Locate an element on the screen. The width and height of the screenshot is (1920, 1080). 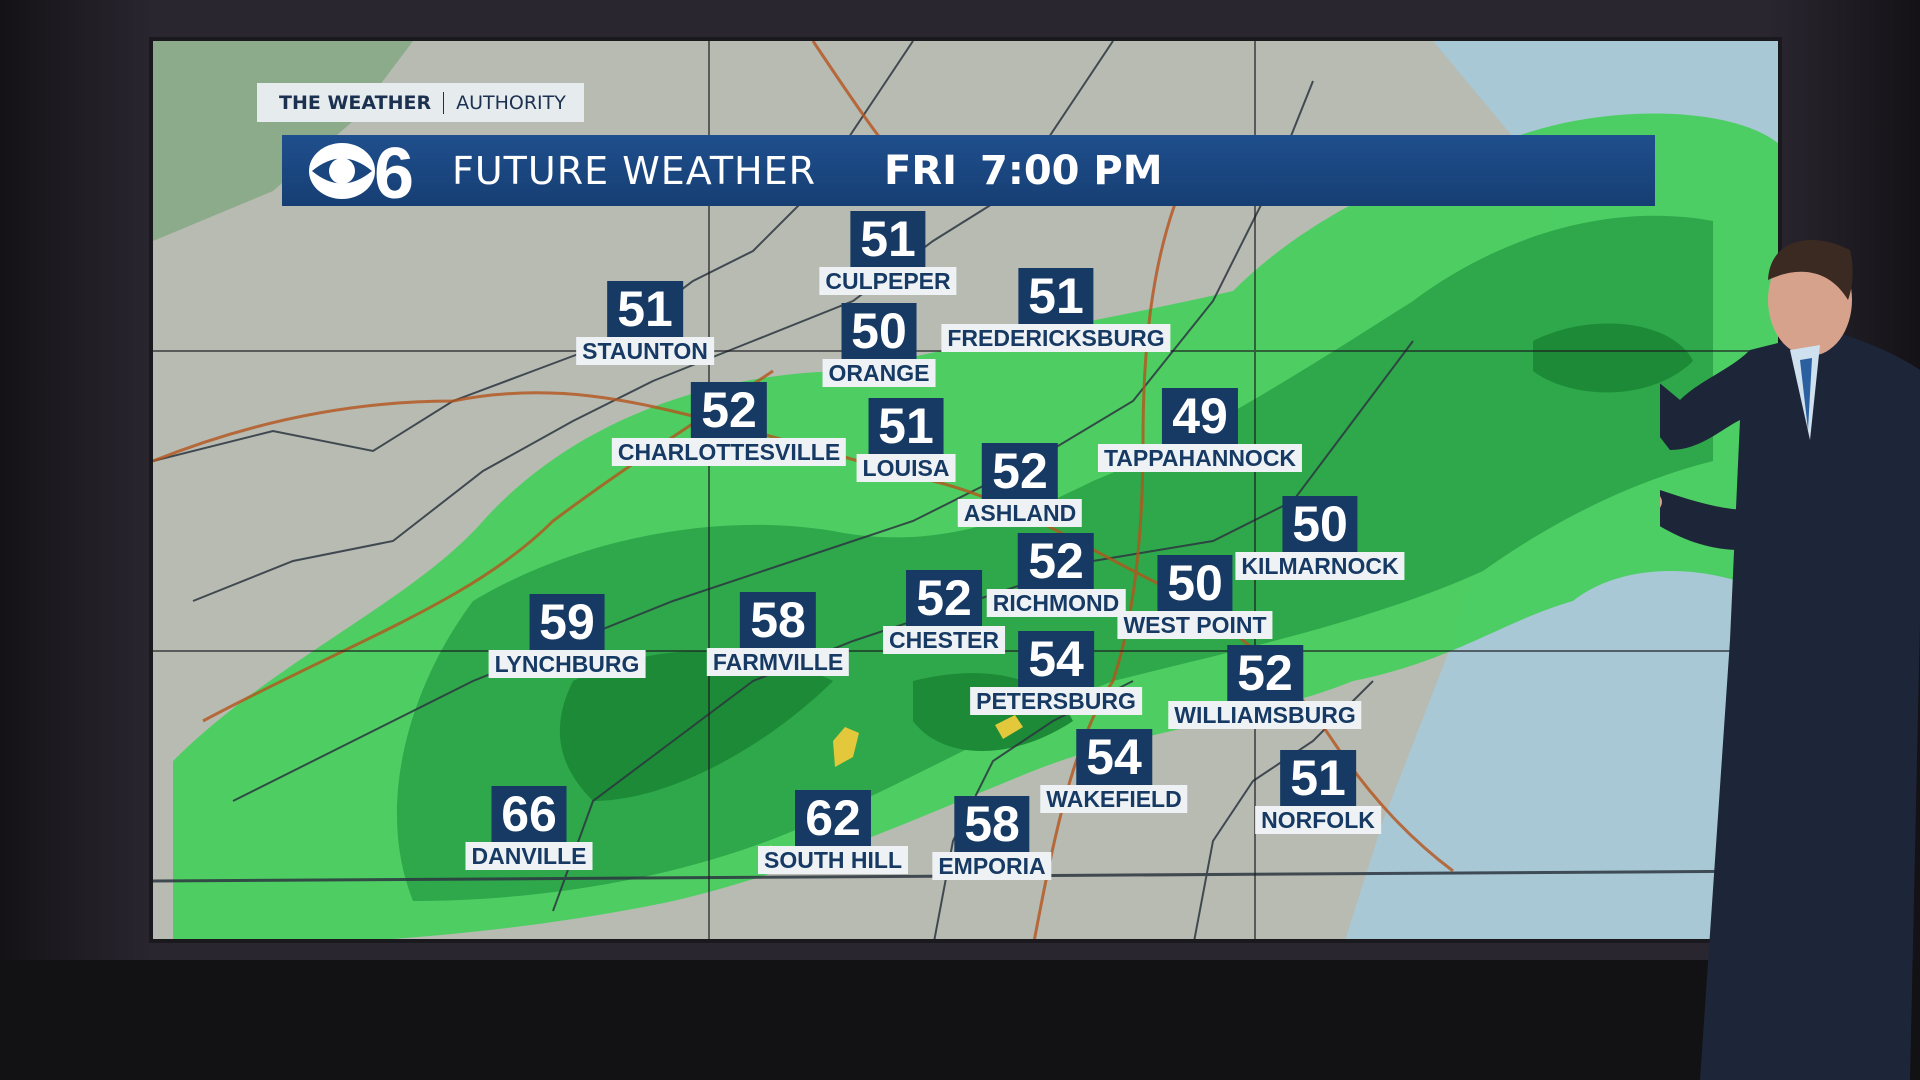
city-marker-orange: 50 ORANGE is located at coordinates (879, 345).